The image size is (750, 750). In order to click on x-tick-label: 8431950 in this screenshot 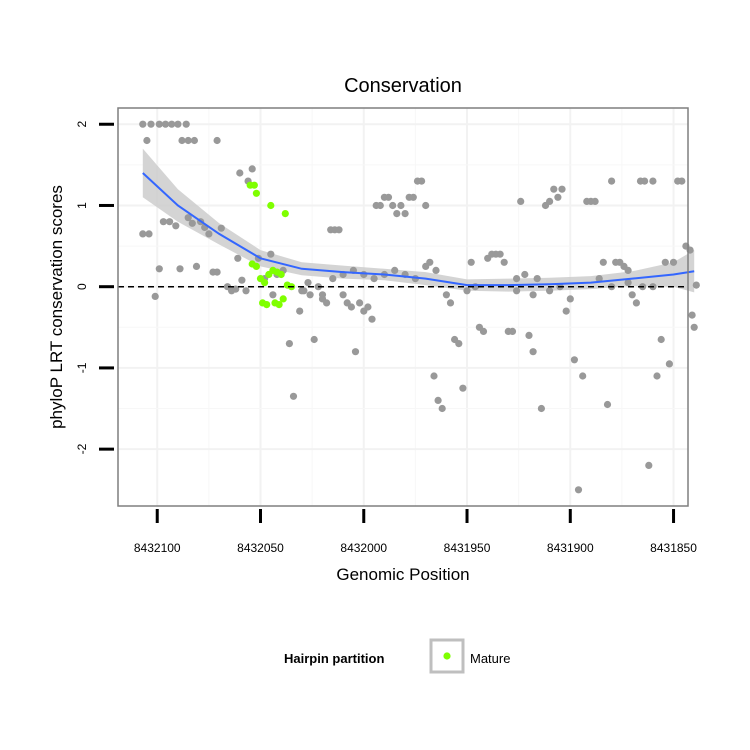, I will do `click(467, 548)`.